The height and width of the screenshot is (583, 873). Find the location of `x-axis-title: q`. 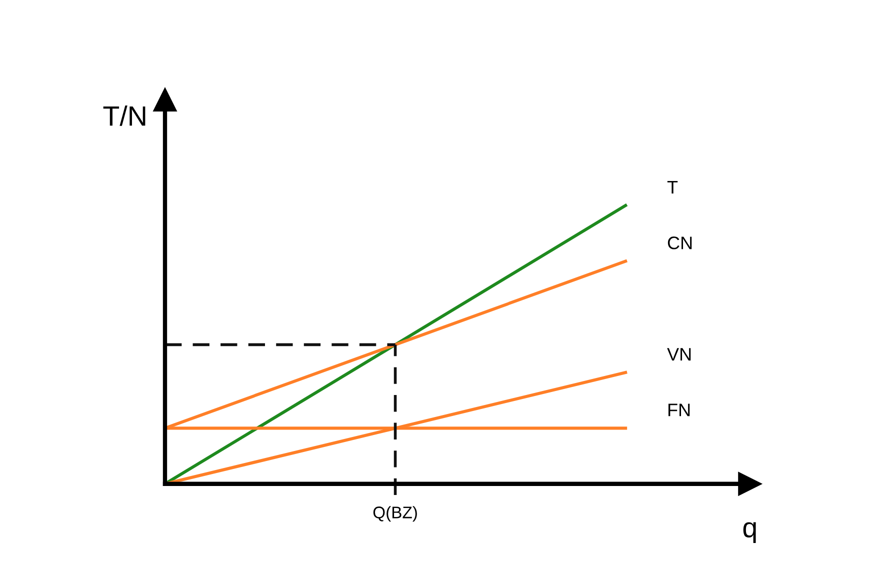

x-axis-title: q is located at coordinates (749, 532).